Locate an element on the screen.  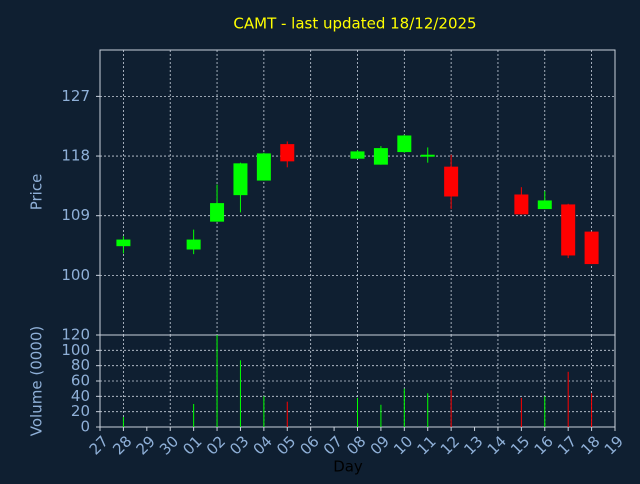
y2-tick-label: 20 is located at coordinates (80, 411).